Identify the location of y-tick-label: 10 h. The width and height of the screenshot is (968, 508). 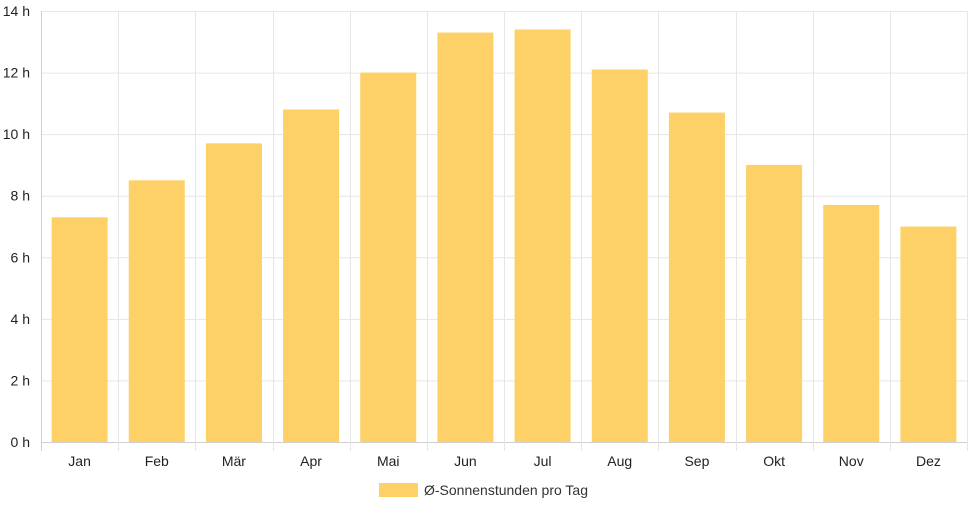
(16, 134).